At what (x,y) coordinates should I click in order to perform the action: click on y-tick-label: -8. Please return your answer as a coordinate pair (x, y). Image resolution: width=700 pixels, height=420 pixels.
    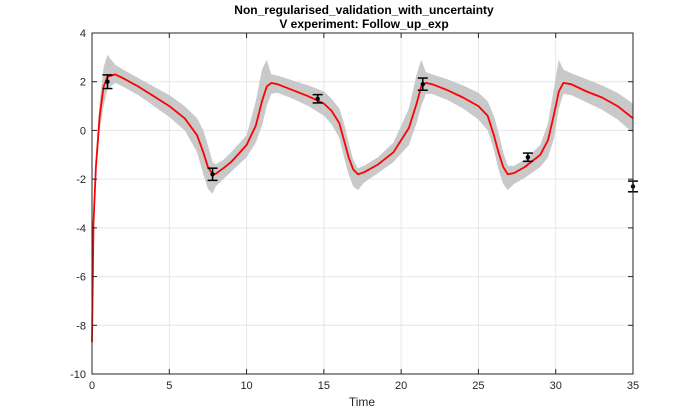
    Looking at the image, I should click on (81, 326).